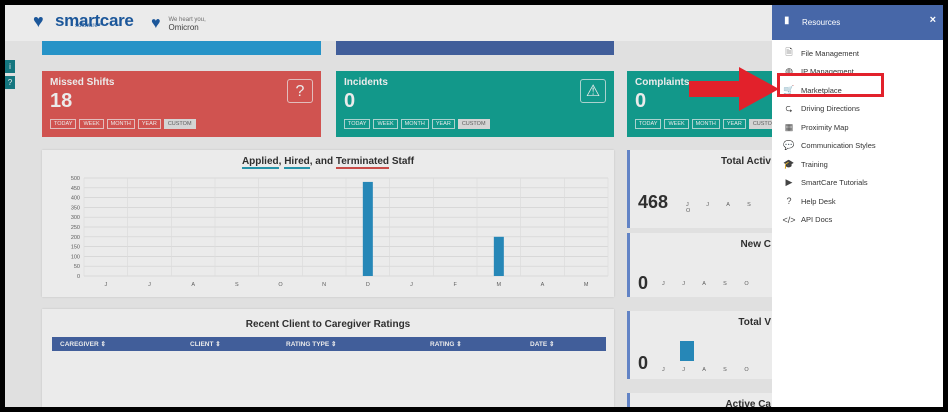 The image size is (948, 412). What do you see at coordinates (702, 189) in the screenshot?
I see `total-active-card: Total Activ 468 J J A S O` at bounding box center [702, 189].